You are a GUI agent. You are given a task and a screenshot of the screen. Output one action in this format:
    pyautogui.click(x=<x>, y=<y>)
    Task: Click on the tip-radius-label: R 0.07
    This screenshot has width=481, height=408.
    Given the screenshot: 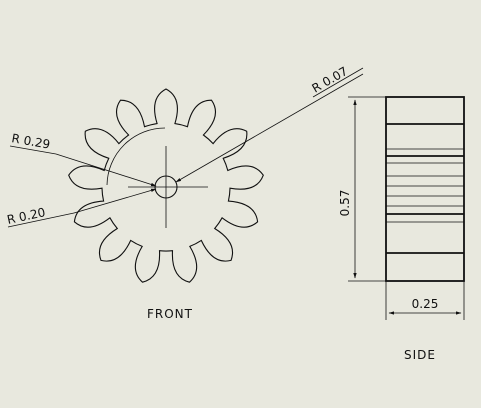 What is the action you would take?
    pyautogui.click(x=330, y=80)
    